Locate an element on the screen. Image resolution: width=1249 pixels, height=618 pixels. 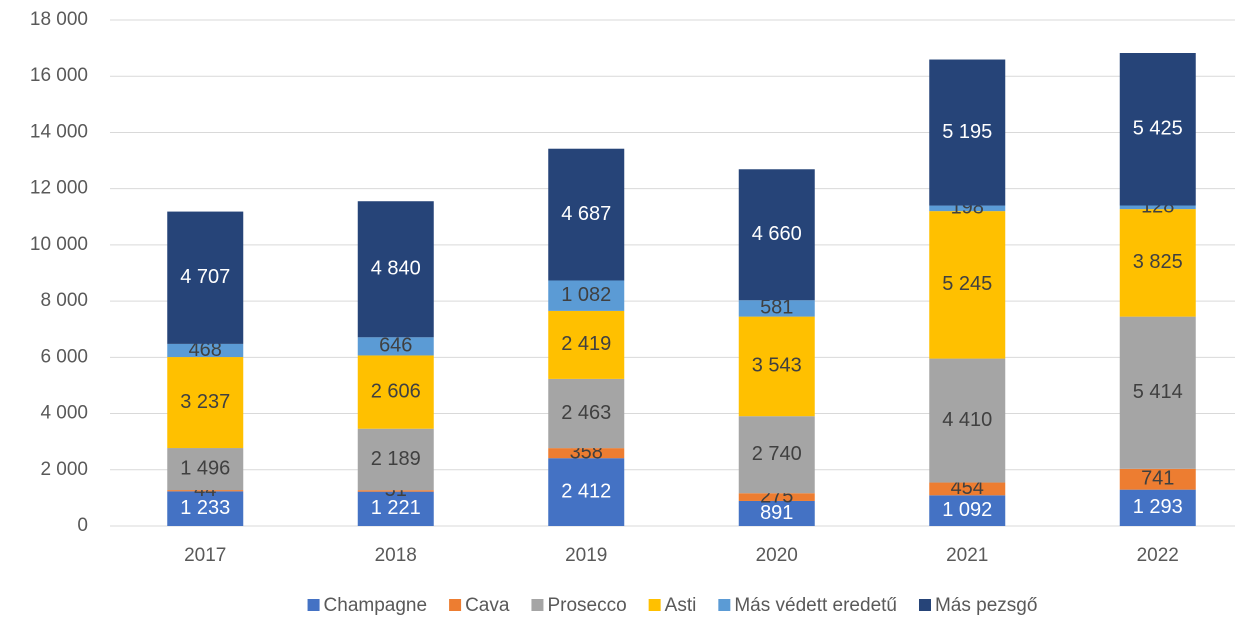
data-label: 1 082 is located at coordinates (586, 295).